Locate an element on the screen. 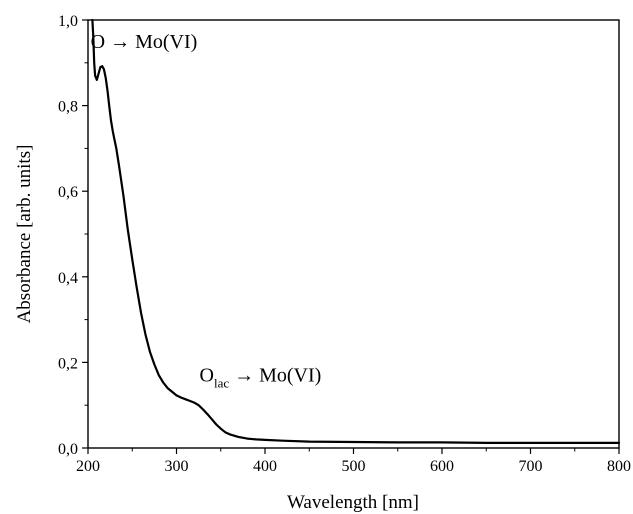  y-axis-title: Absorbance [arb. units] is located at coordinates (24, 234).